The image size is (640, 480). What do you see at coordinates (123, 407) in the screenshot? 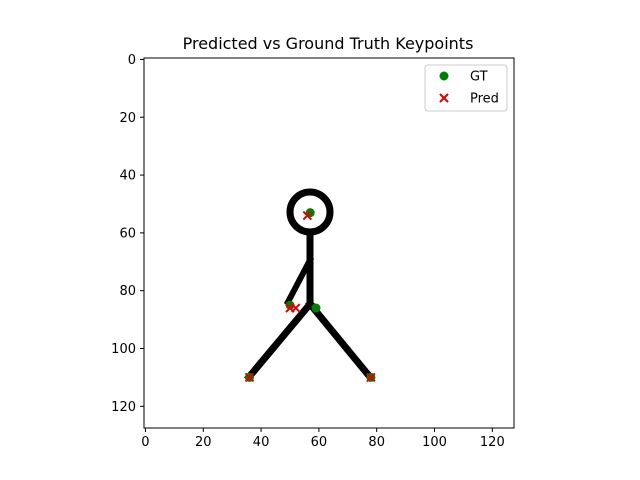
I see `y-tick-label: 120` at bounding box center [123, 407].